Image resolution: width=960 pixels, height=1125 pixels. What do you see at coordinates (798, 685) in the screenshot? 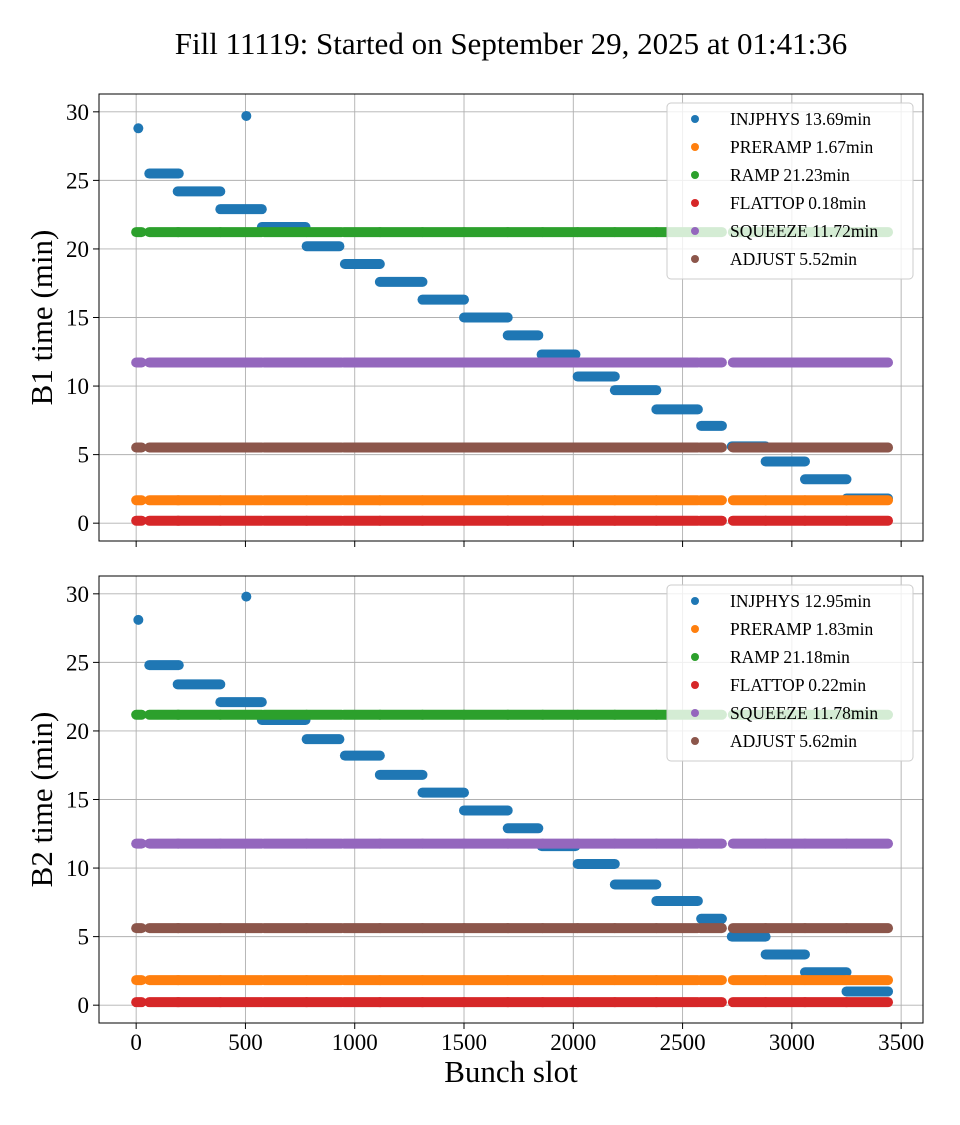
I see `legend-entry: FLATTOP 0.22min` at bounding box center [798, 685].